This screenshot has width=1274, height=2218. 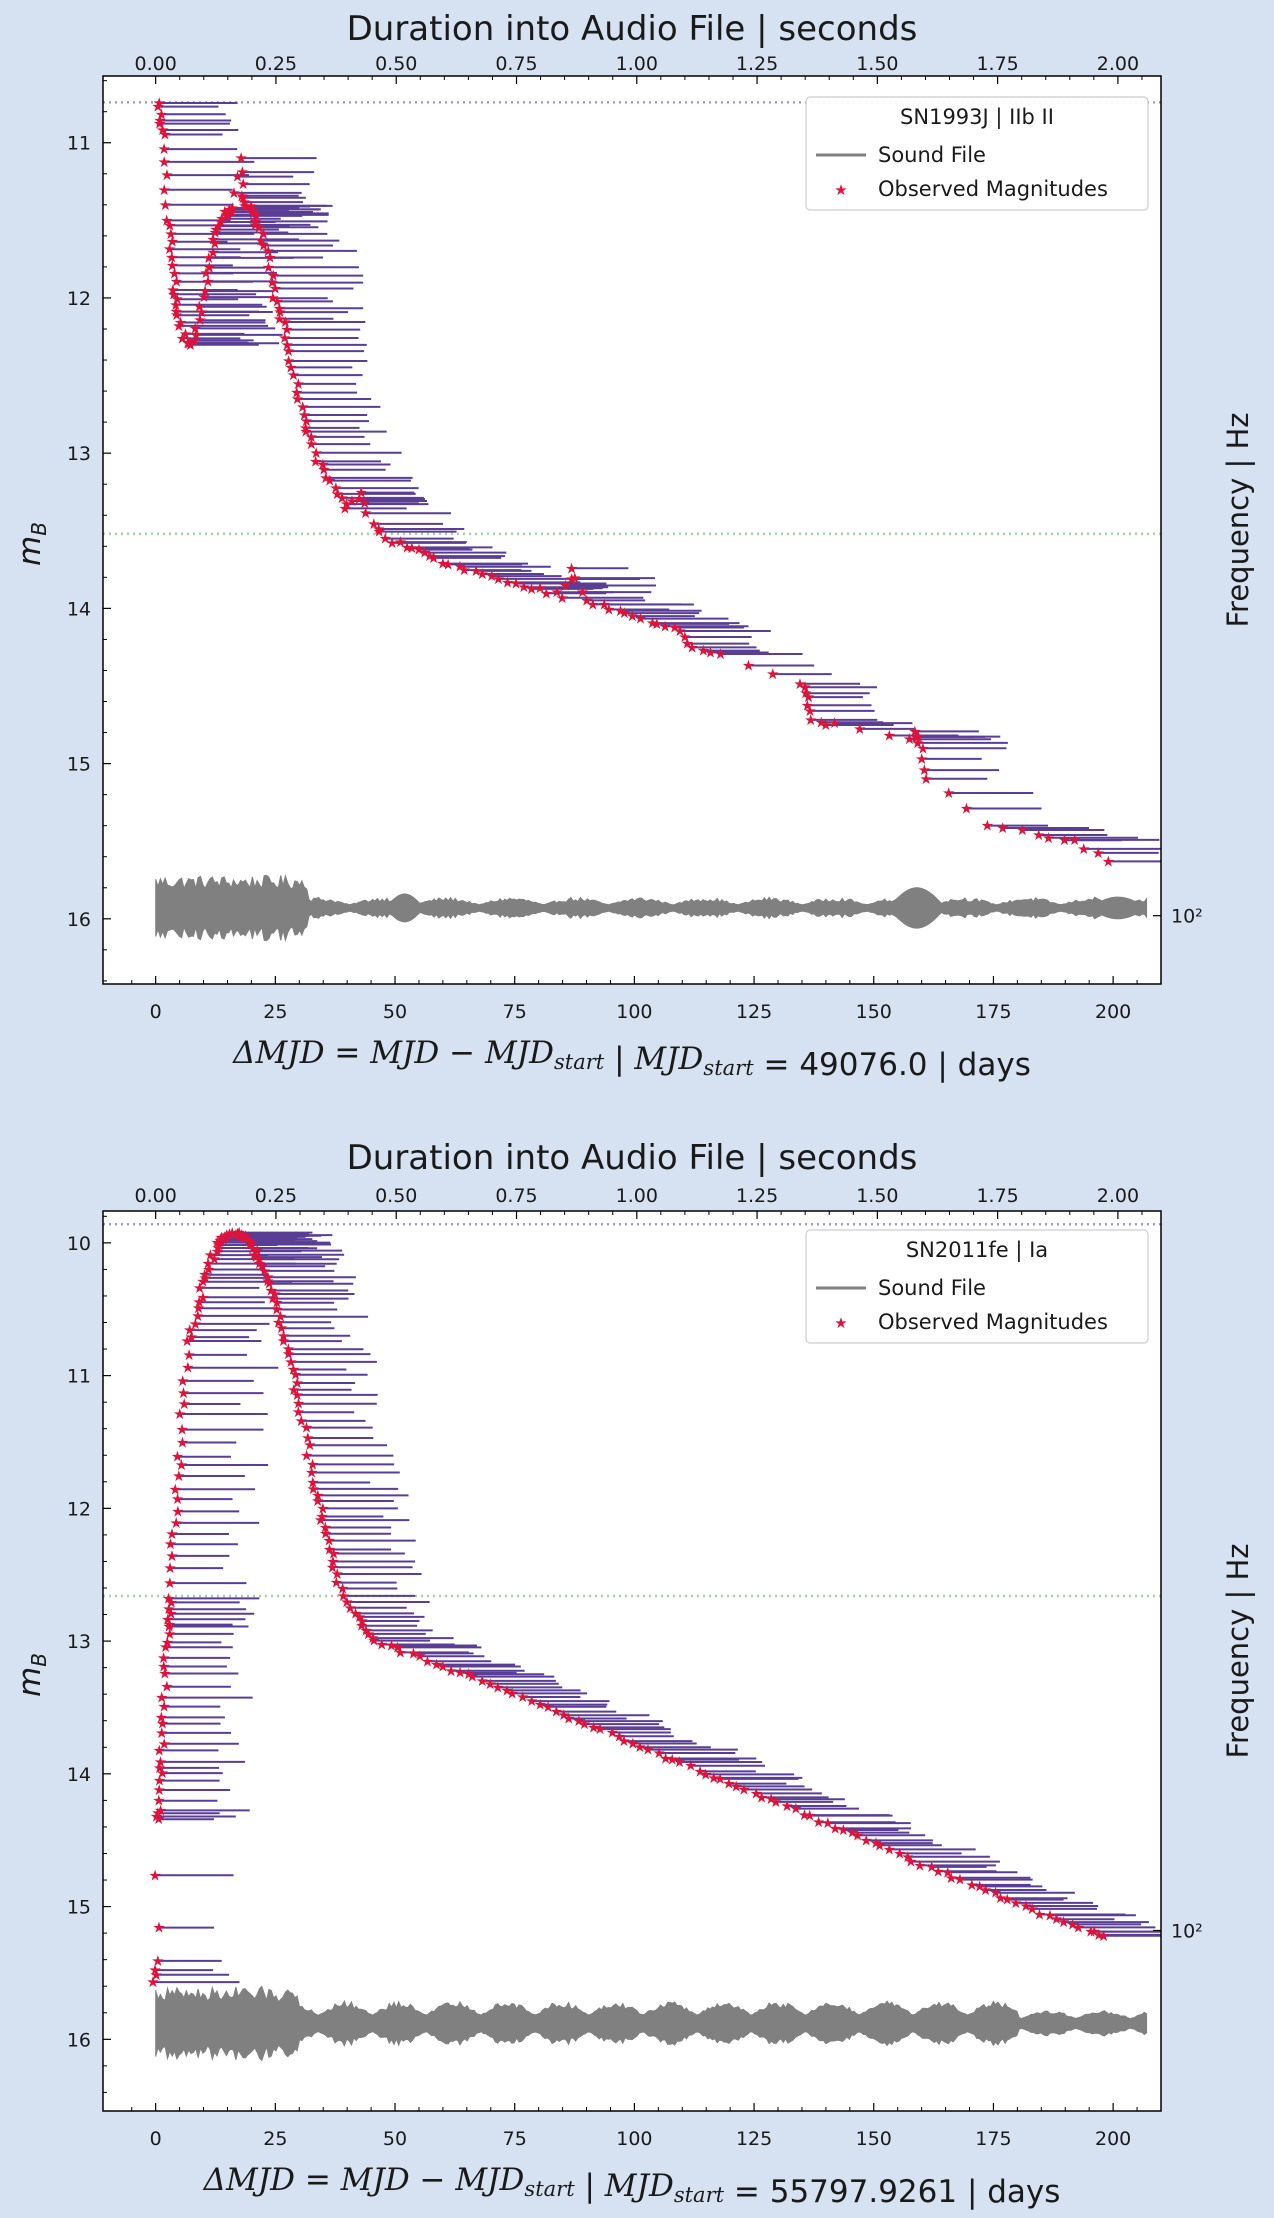 I want to click on top-tick-label: 0.25, so click(x=276, y=64).